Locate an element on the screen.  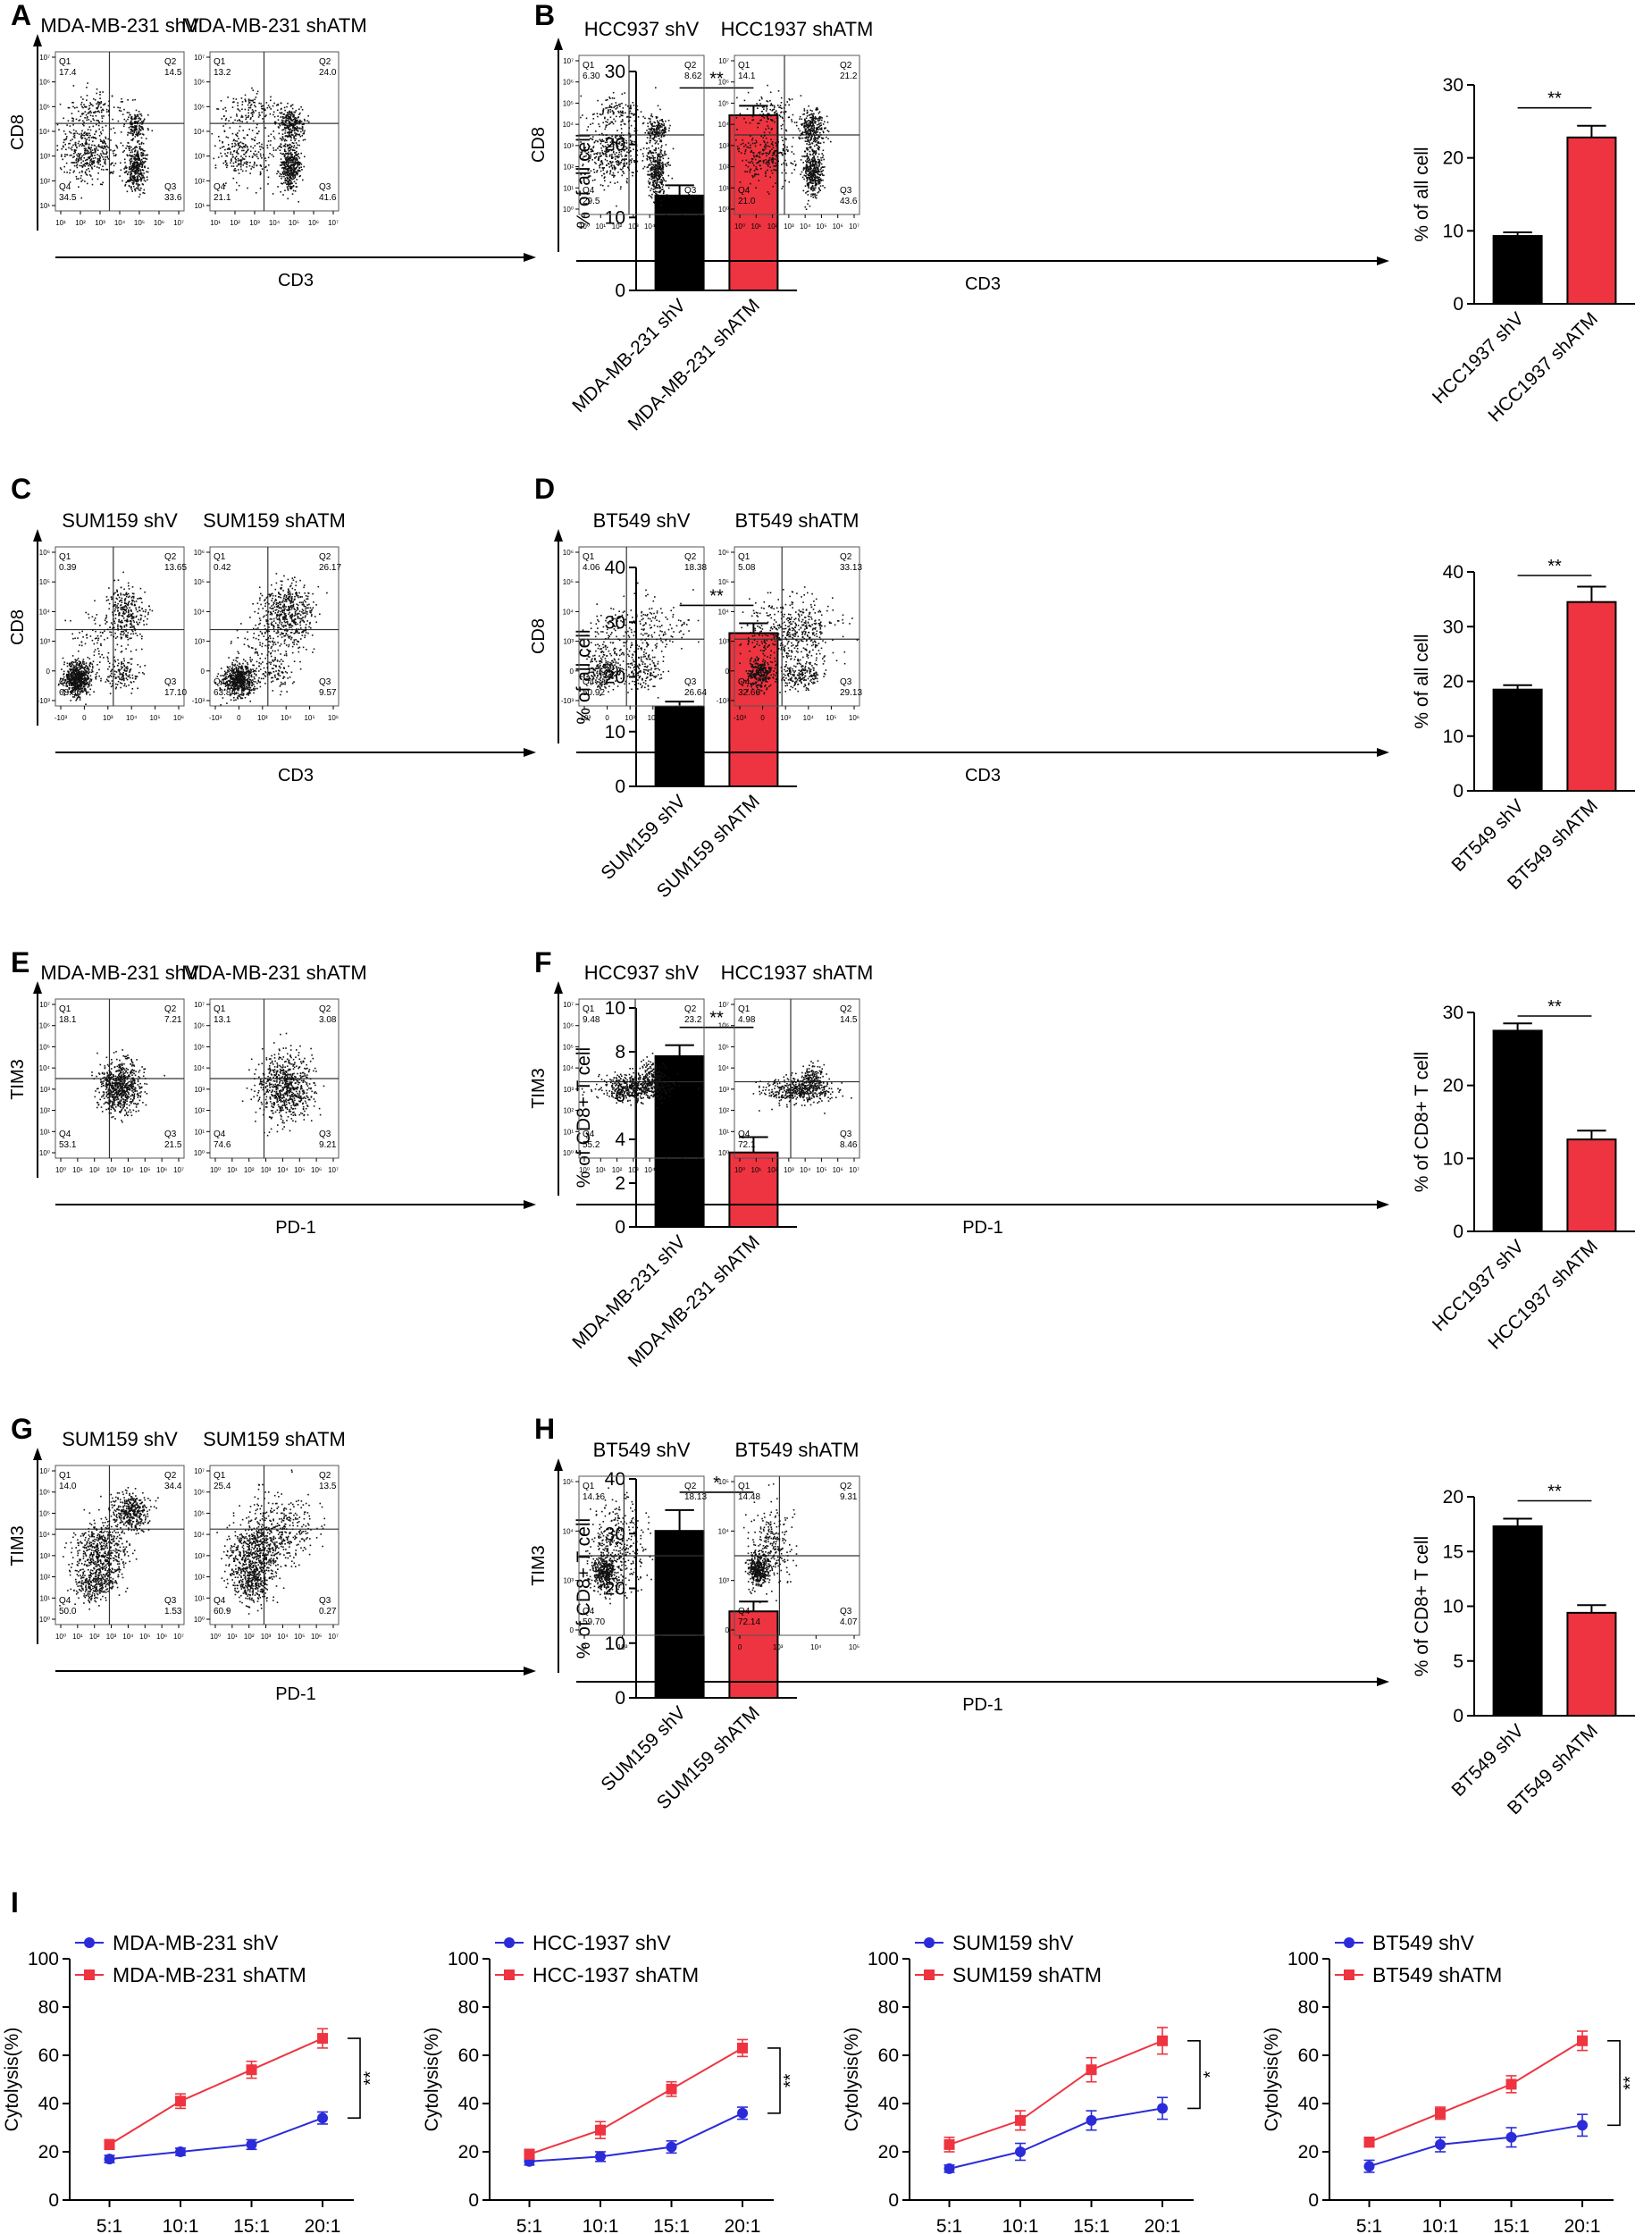
quadrant-name: Q2 is located at coordinates (690, 66).